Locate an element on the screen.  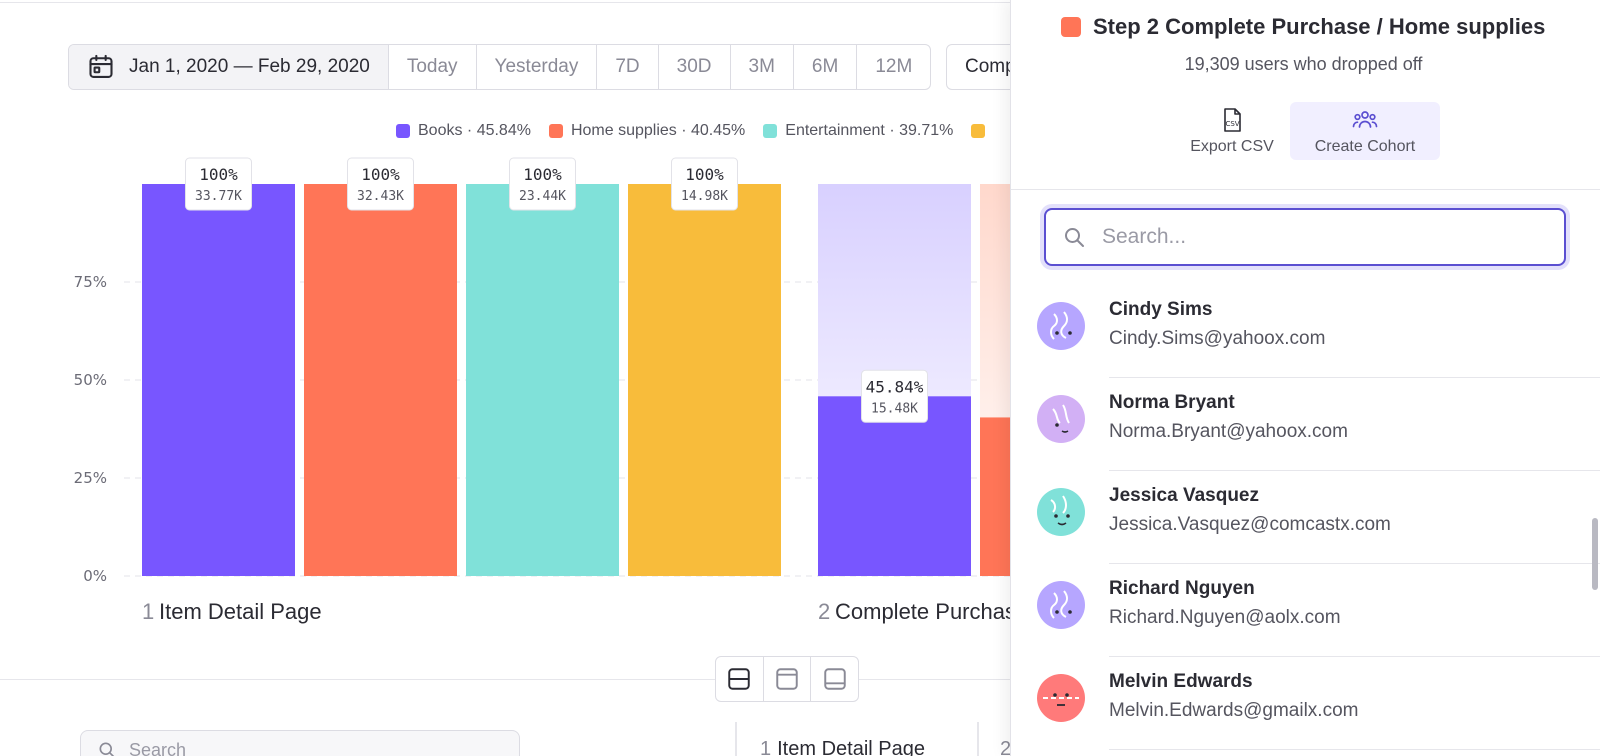
y-tick-label: 25% is located at coordinates (90, 478).